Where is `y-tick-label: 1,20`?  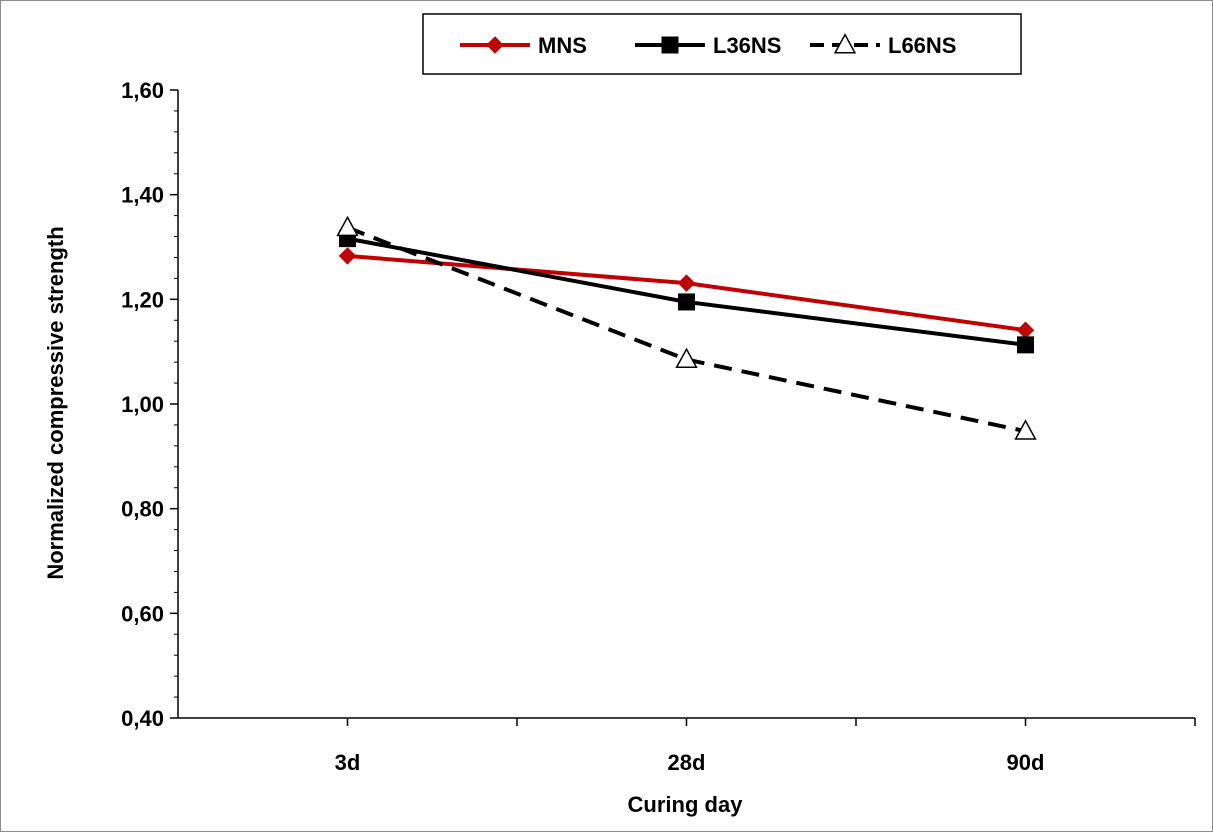
y-tick-label: 1,20 is located at coordinates (142, 299).